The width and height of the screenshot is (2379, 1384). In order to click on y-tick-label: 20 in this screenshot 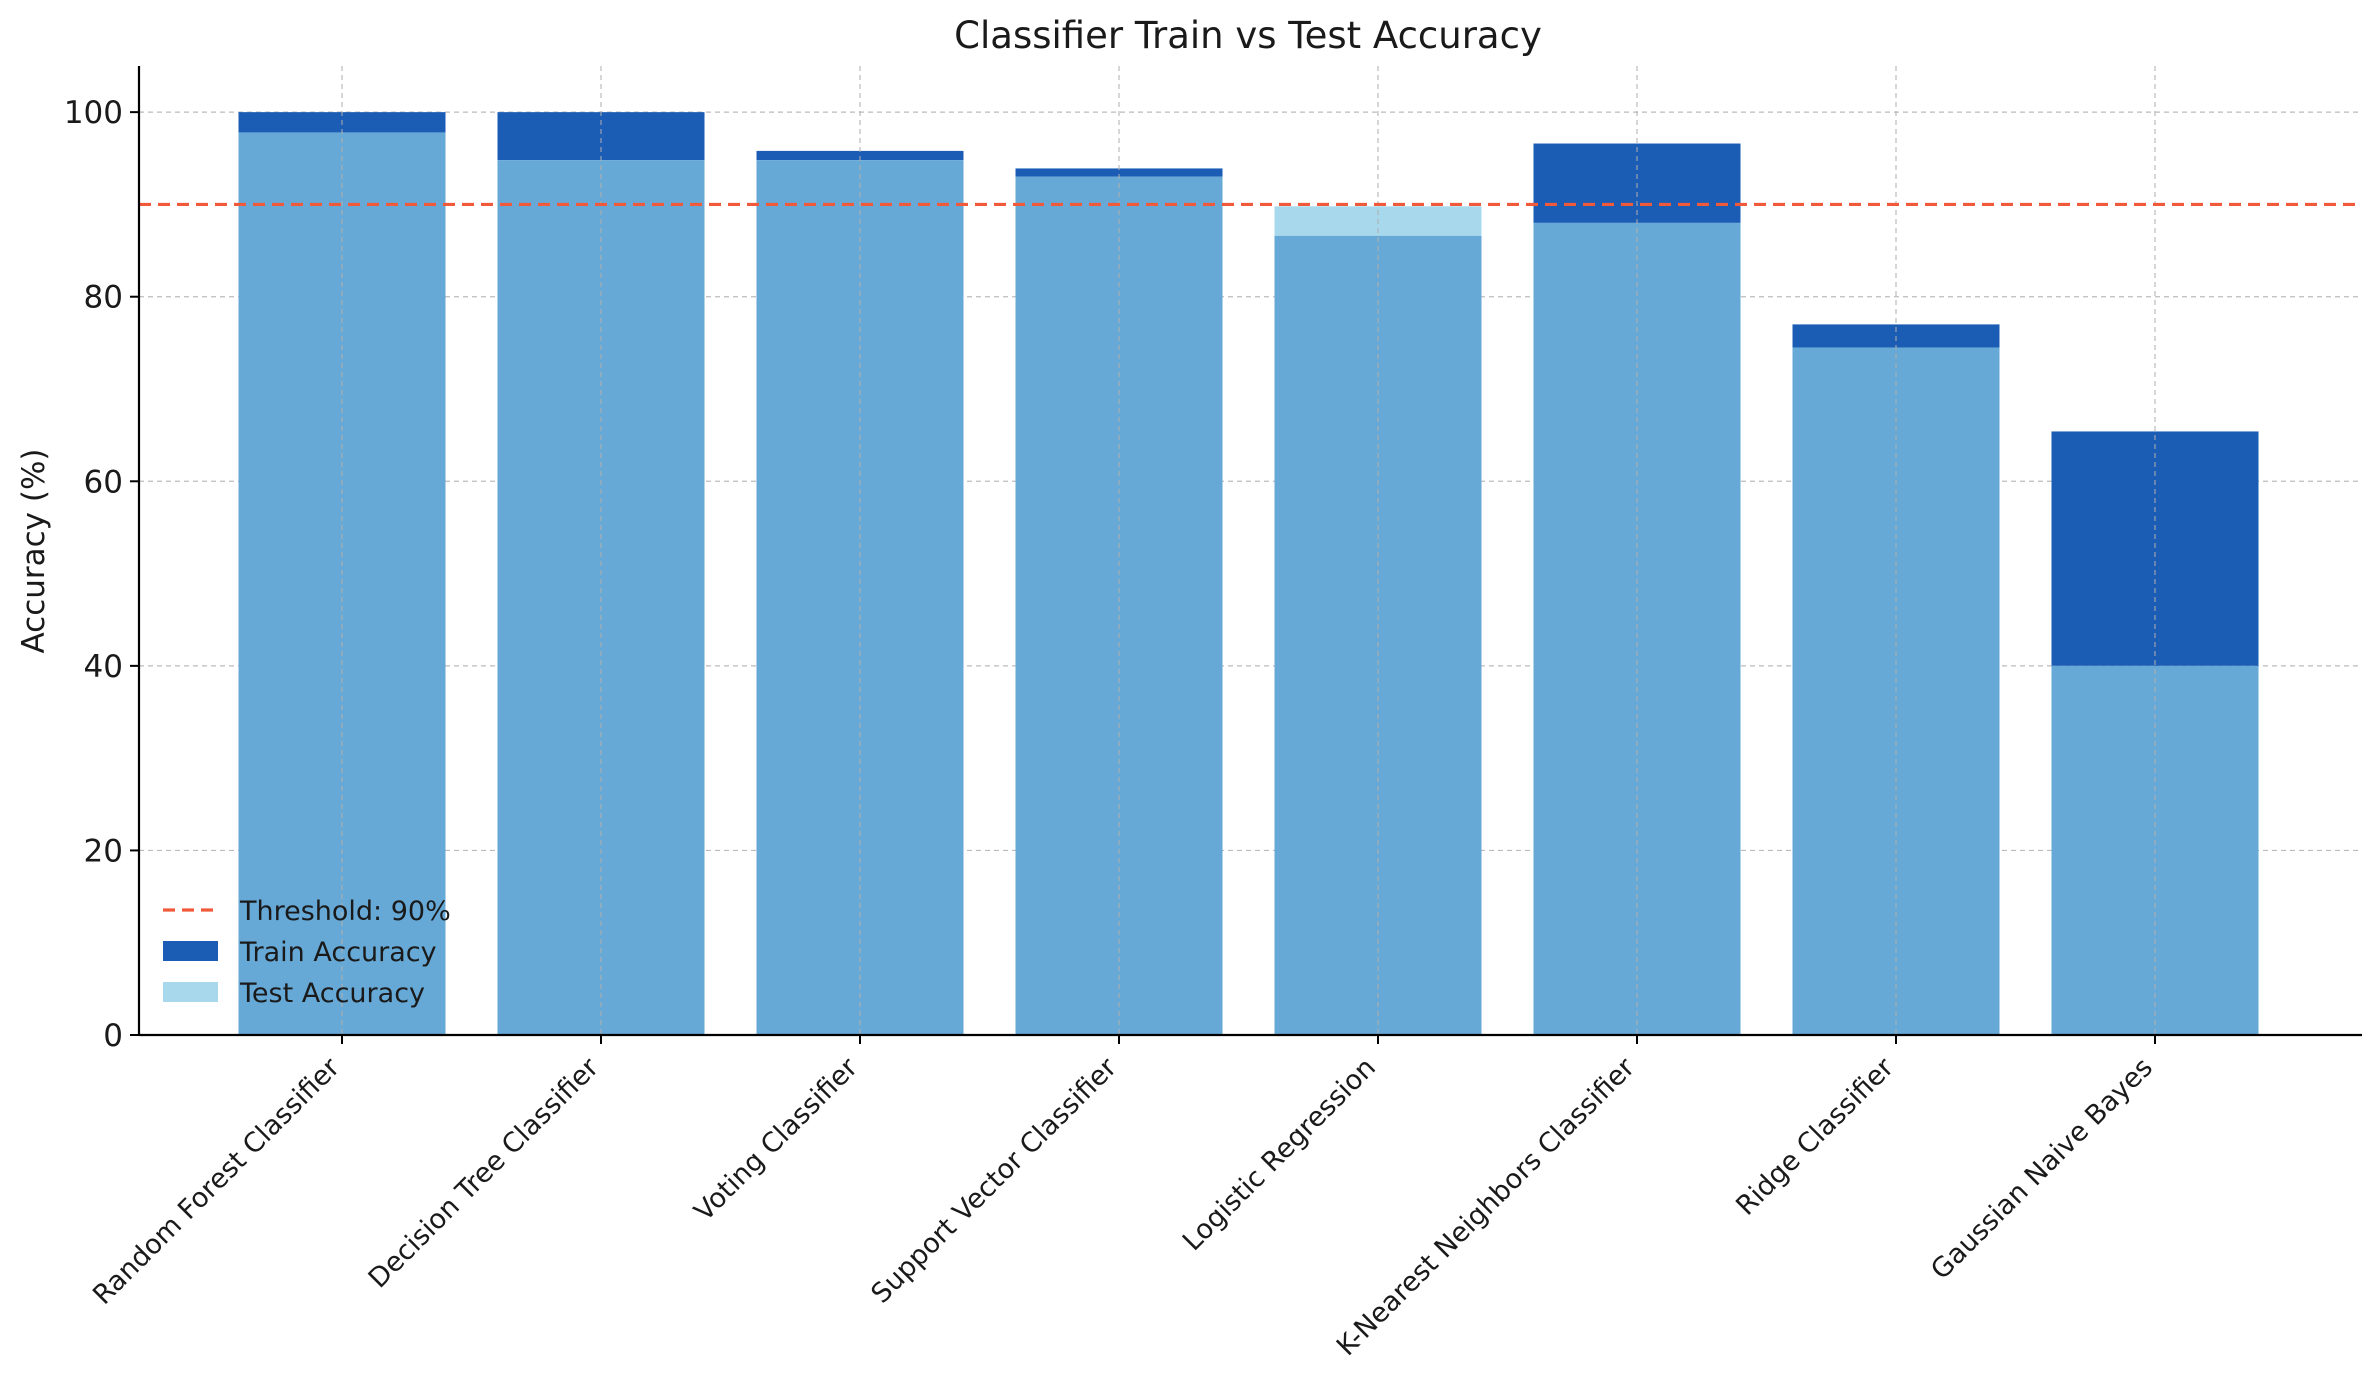, I will do `click(103, 851)`.